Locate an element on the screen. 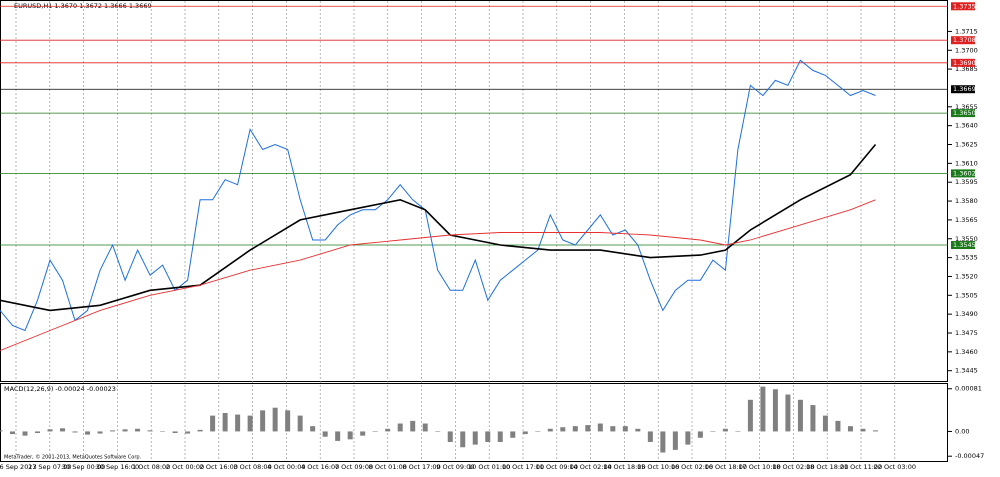  y-tick-label: 1.3685 is located at coordinates (966, 69).